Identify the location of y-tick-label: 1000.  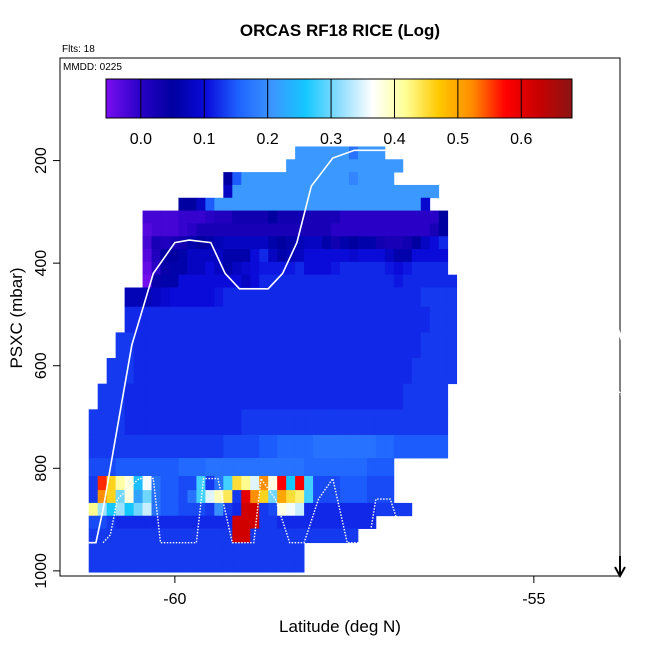
(41, 571).